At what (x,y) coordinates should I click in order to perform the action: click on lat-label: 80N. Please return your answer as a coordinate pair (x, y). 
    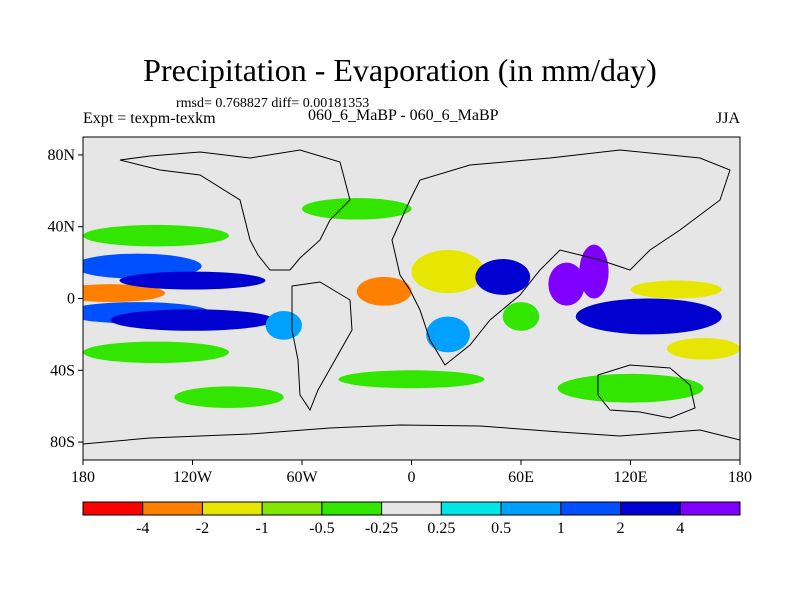
    Looking at the image, I should click on (61, 155).